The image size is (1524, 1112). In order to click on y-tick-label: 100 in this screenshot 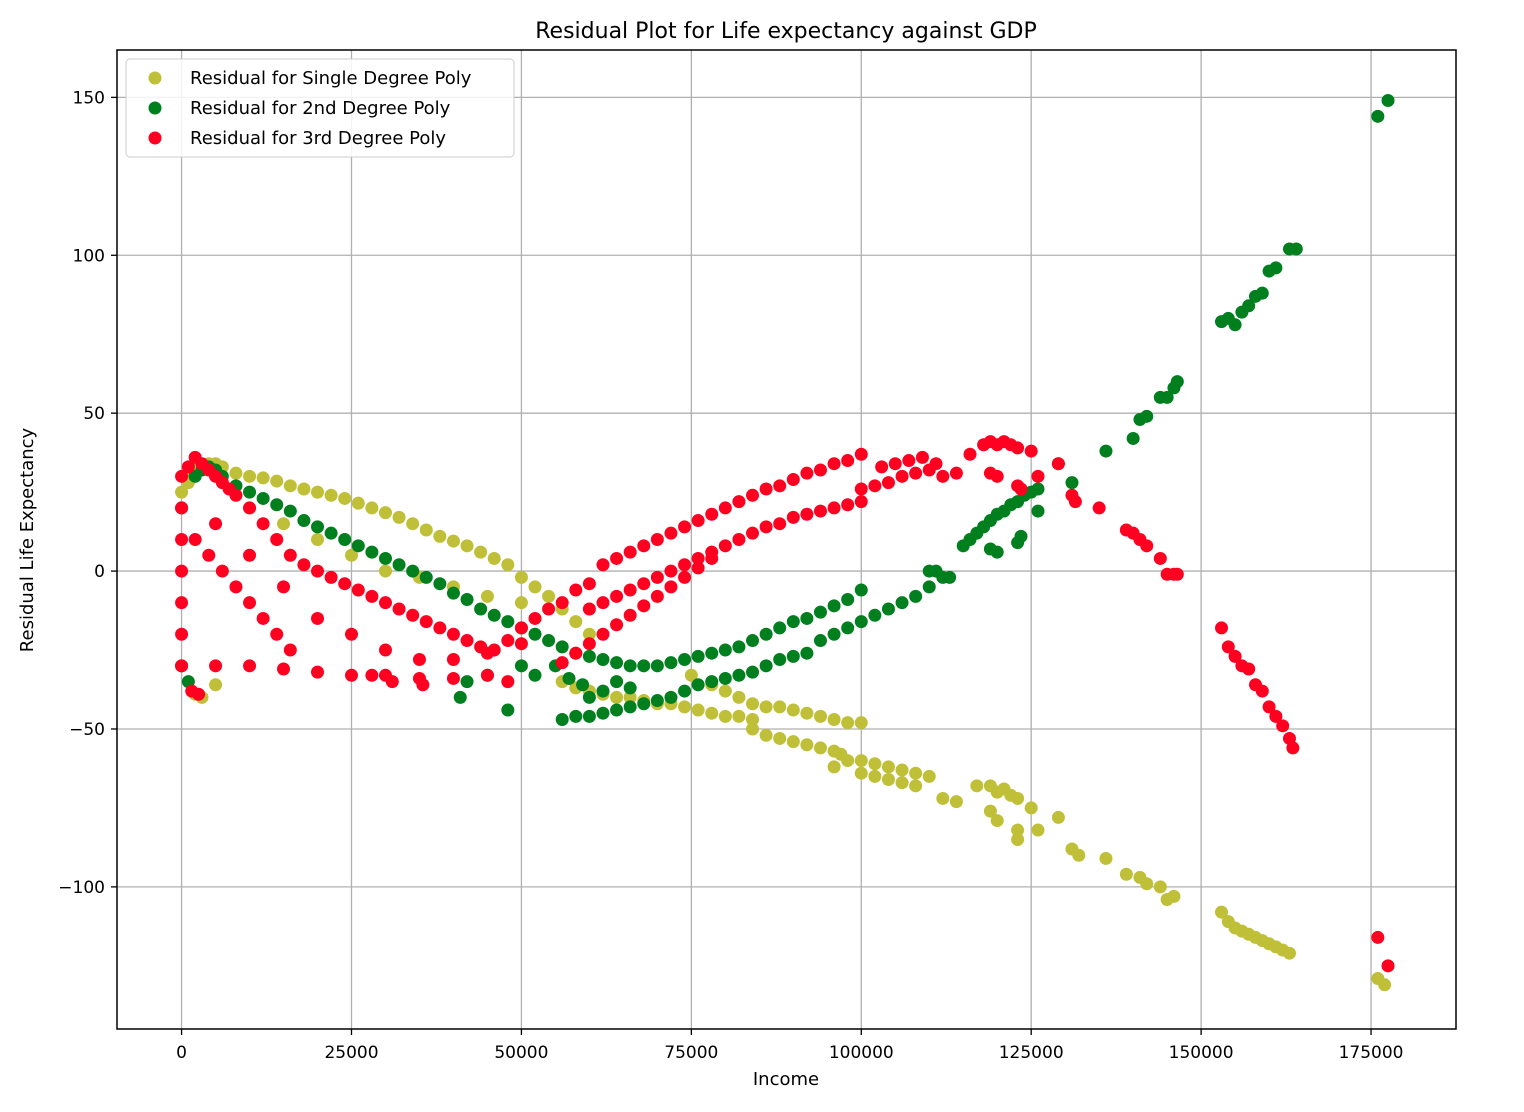, I will do `click(89, 256)`.